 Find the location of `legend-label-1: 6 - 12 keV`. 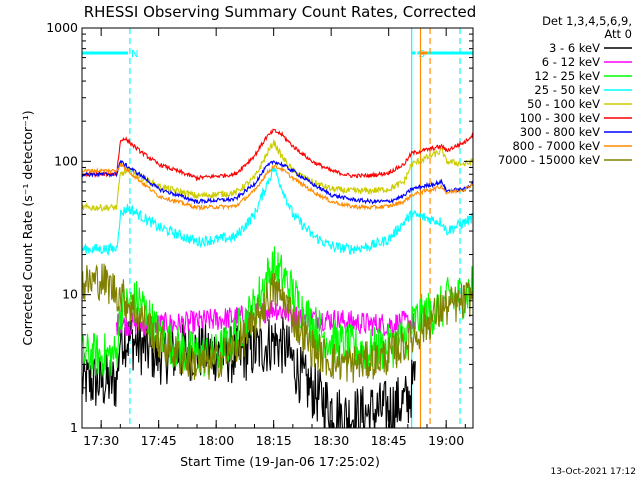

legend-label-1: 6 - 12 keV is located at coordinates (571, 62).